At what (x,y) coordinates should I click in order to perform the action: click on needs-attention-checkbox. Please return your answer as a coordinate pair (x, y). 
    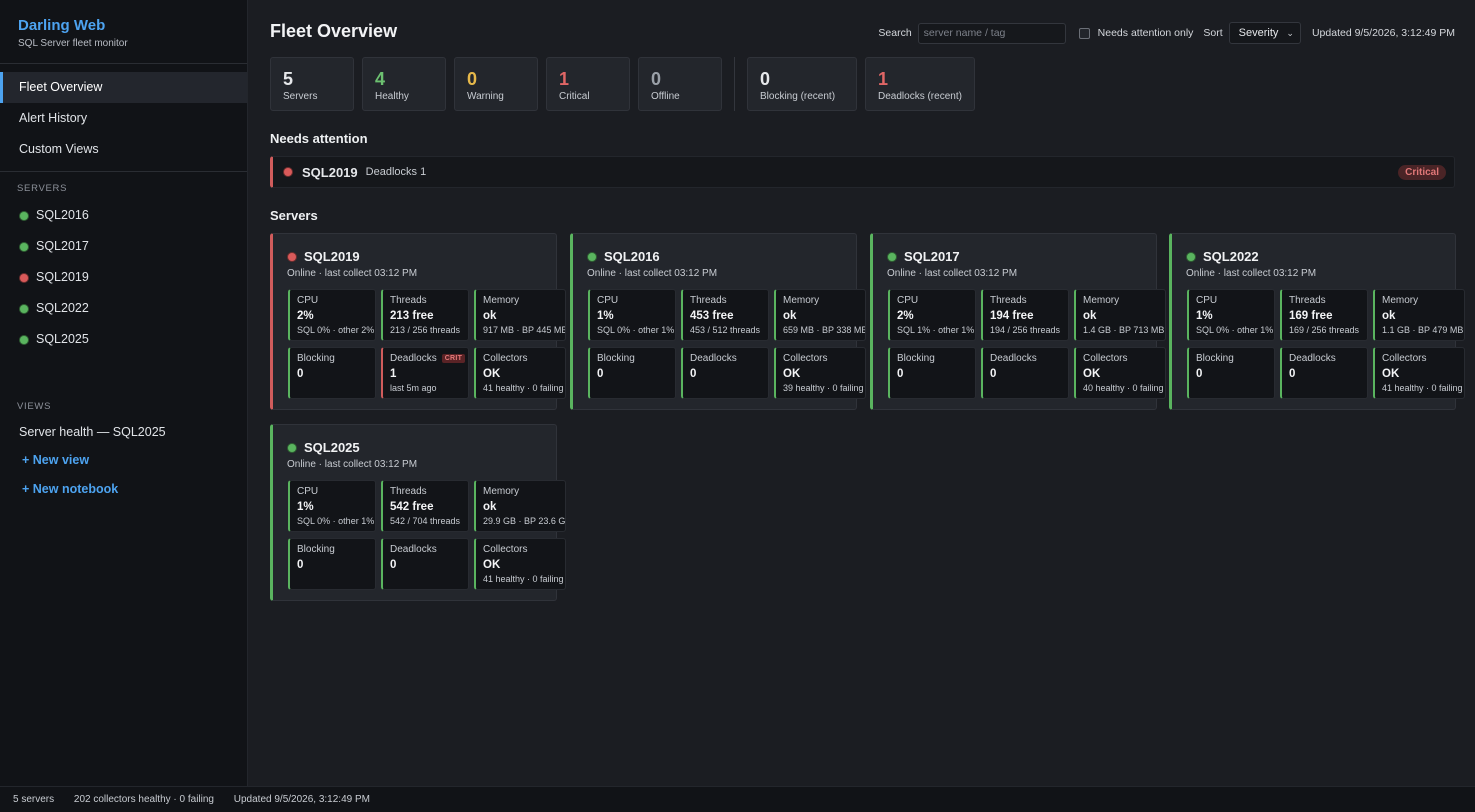
    Looking at the image, I should click on (1084, 33).